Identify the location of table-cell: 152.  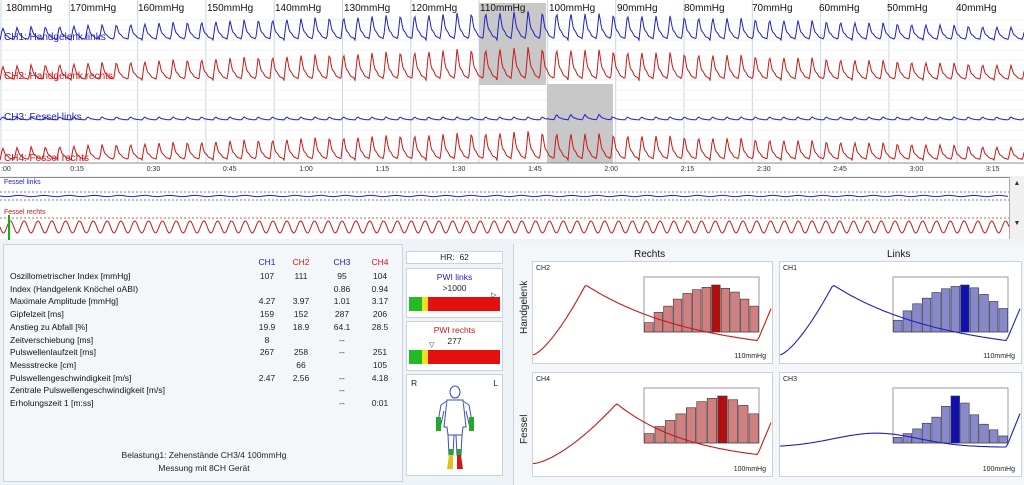
(301, 314).